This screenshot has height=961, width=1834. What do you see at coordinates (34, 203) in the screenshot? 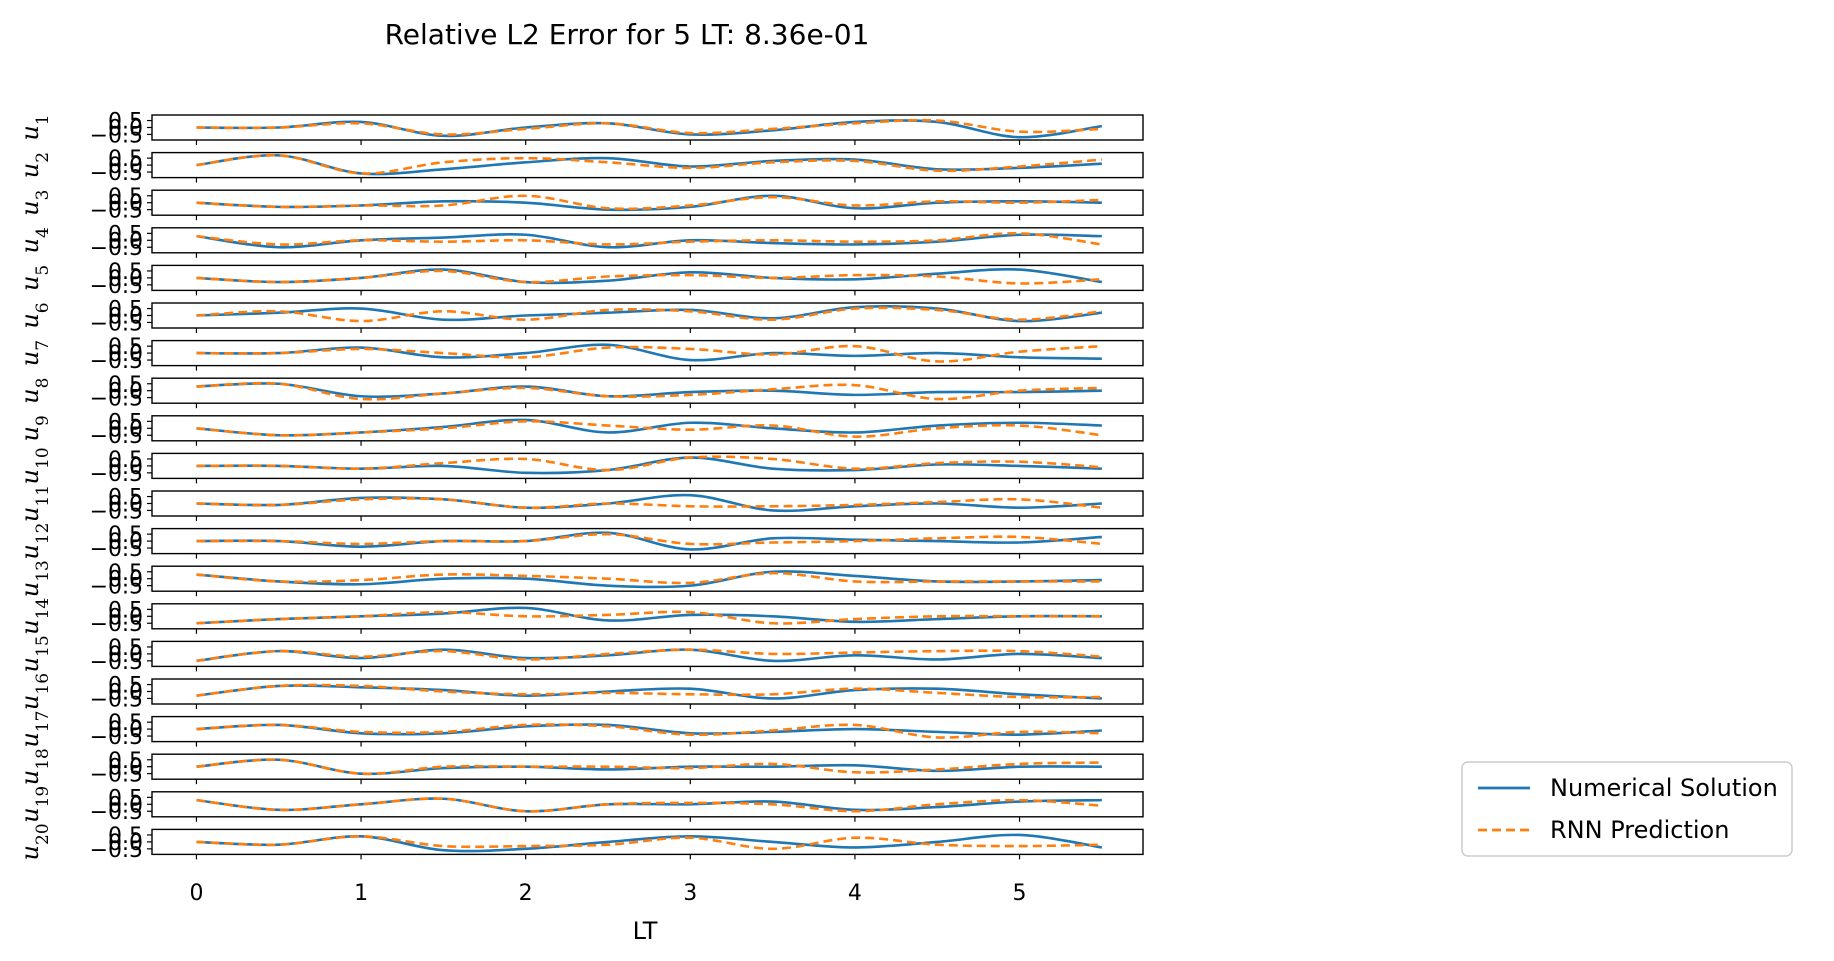
I see `row-label-3: u3` at bounding box center [34, 203].